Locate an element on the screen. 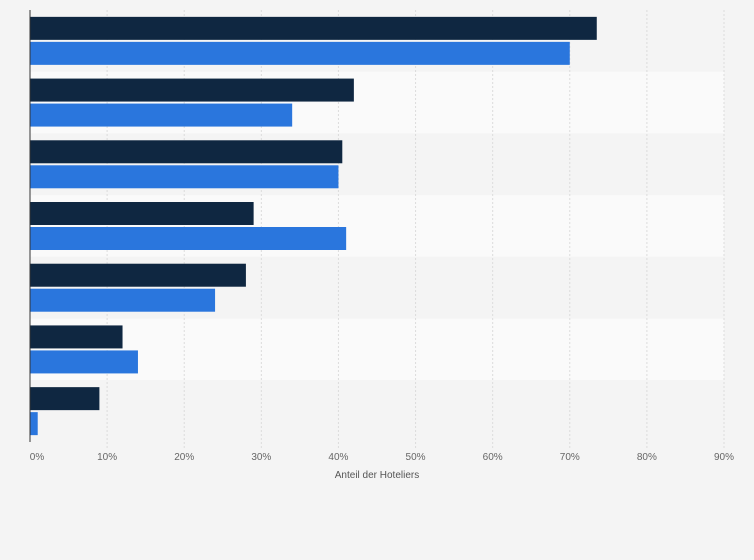 This screenshot has height=560, width=754. x-tick-label: 60% is located at coordinates (493, 457).